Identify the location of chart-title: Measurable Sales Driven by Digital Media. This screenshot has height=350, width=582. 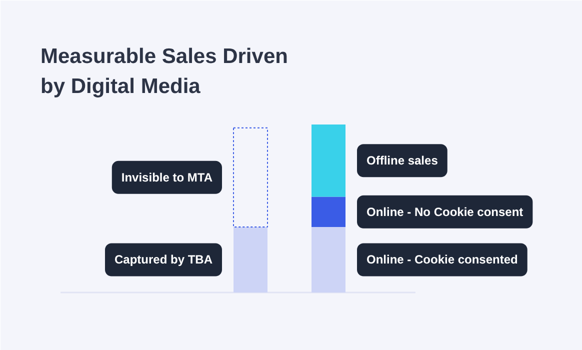
(164, 71).